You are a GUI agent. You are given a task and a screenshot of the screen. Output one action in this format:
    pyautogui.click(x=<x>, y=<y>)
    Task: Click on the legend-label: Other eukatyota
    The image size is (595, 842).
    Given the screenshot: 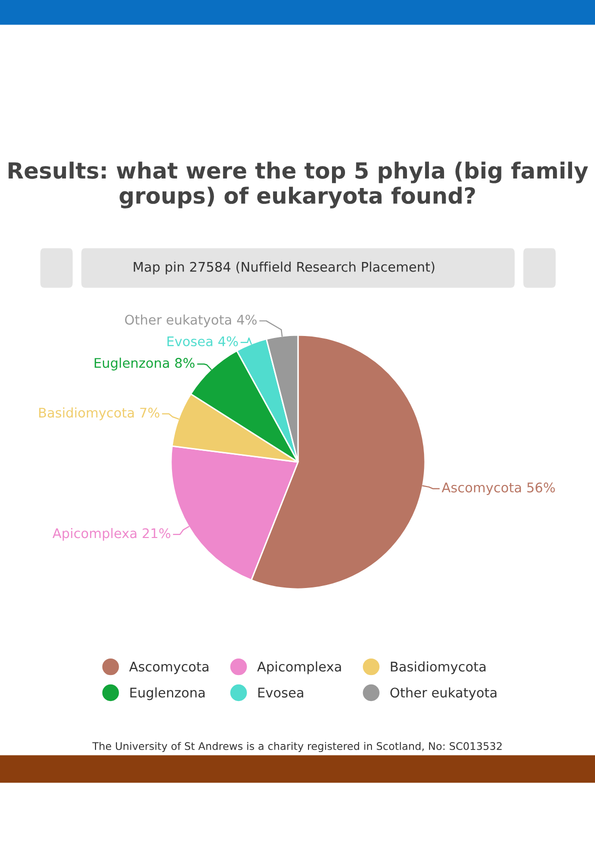 What is the action you would take?
    pyautogui.click(x=443, y=693)
    